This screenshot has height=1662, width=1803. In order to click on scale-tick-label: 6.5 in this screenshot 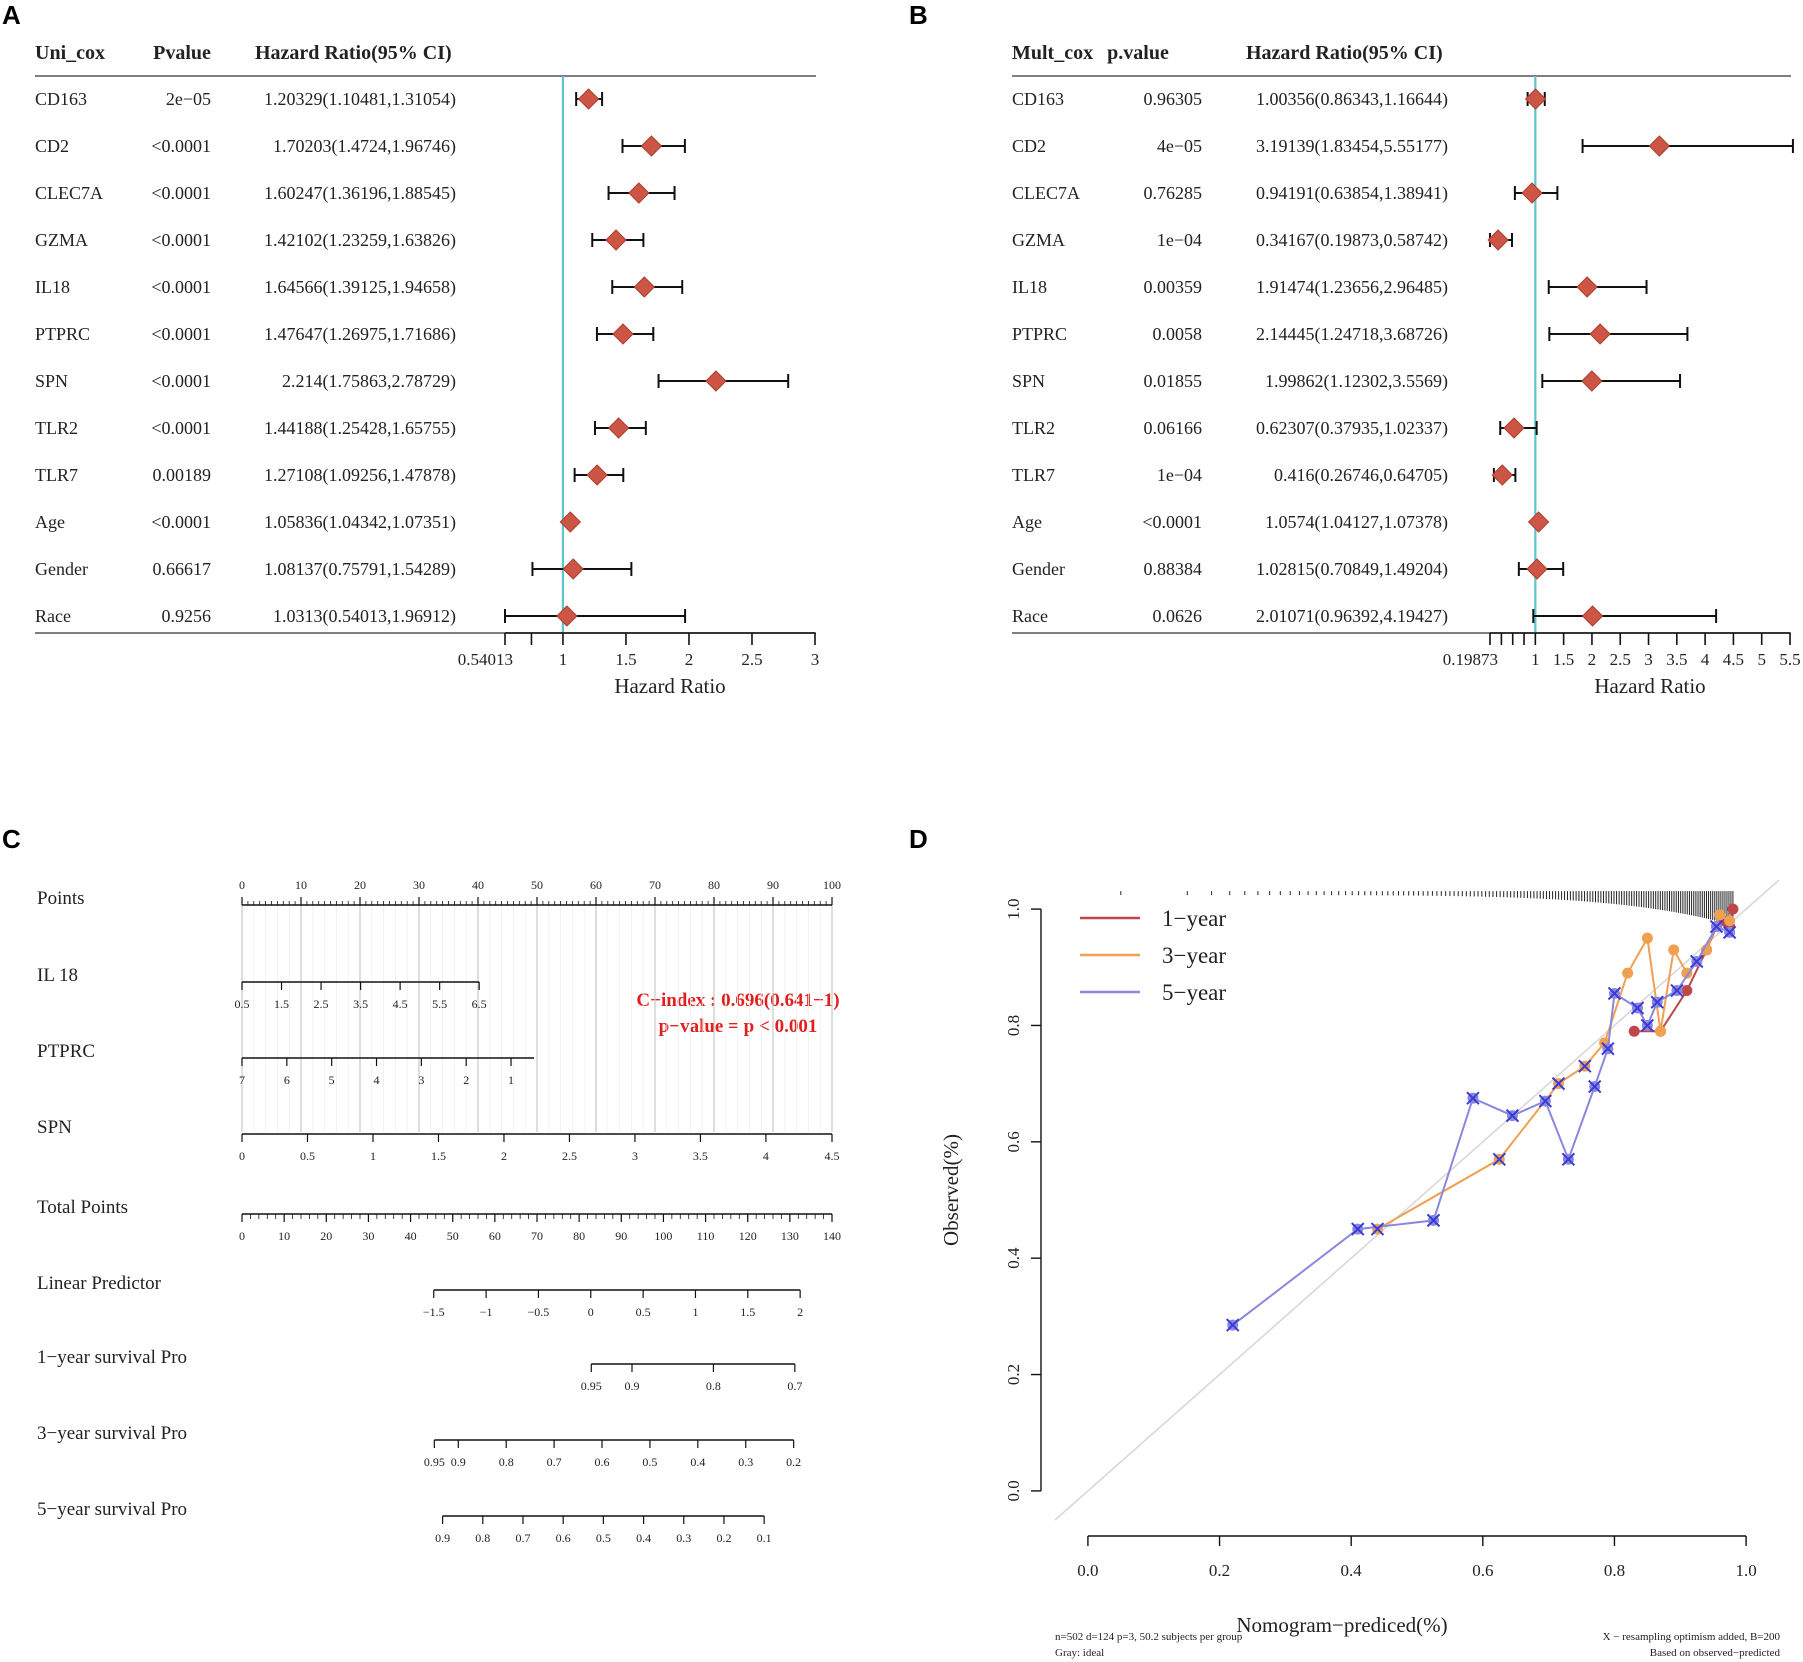, I will do `click(479, 1004)`.